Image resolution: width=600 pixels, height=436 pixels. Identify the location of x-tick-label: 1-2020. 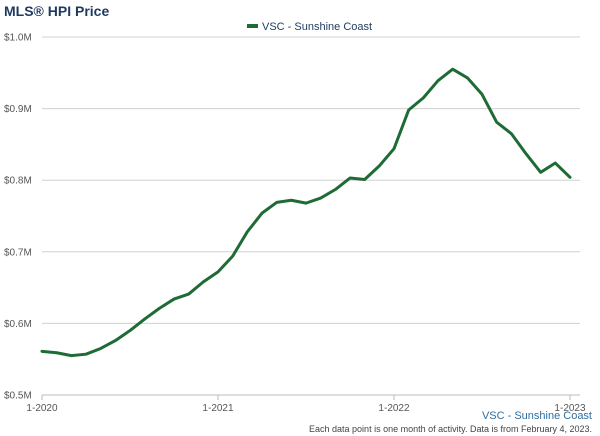
(42, 408).